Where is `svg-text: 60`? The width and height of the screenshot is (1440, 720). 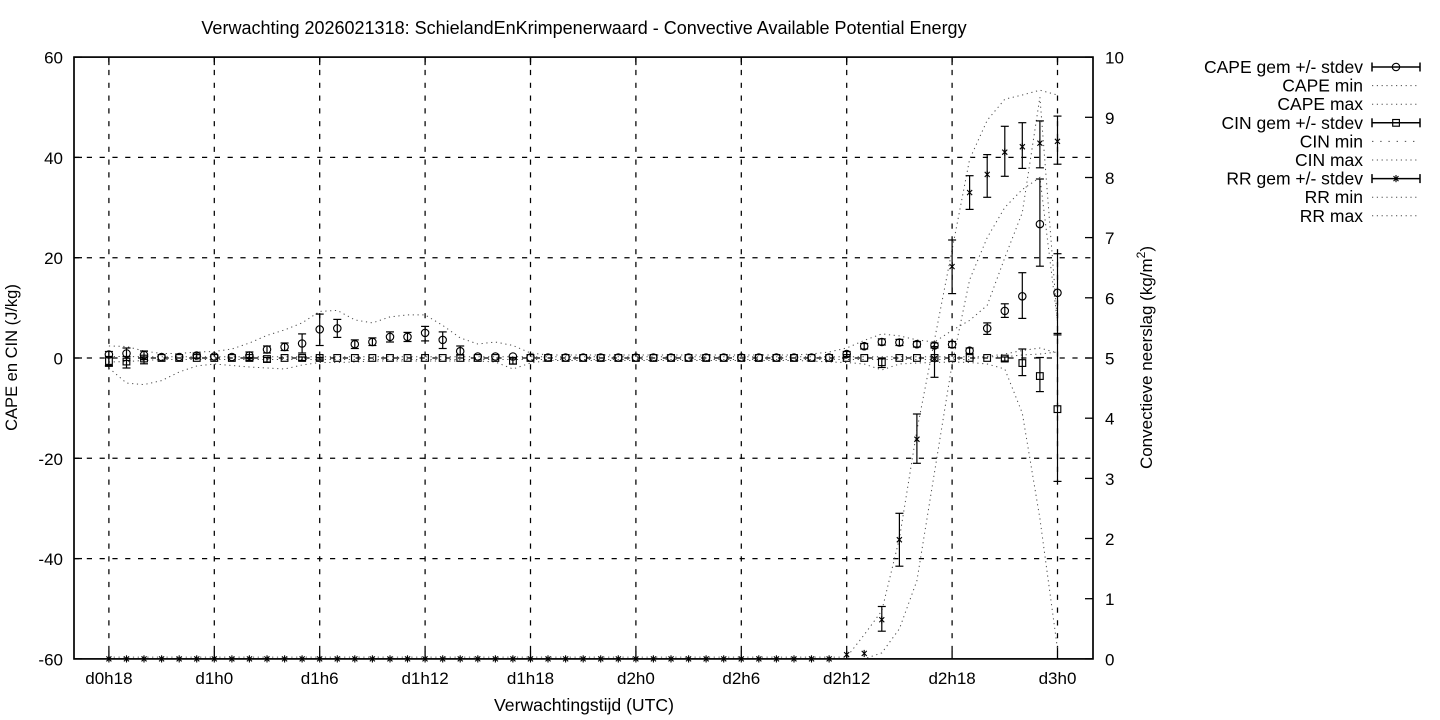 svg-text: 60 is located at coordinates (53, 58).